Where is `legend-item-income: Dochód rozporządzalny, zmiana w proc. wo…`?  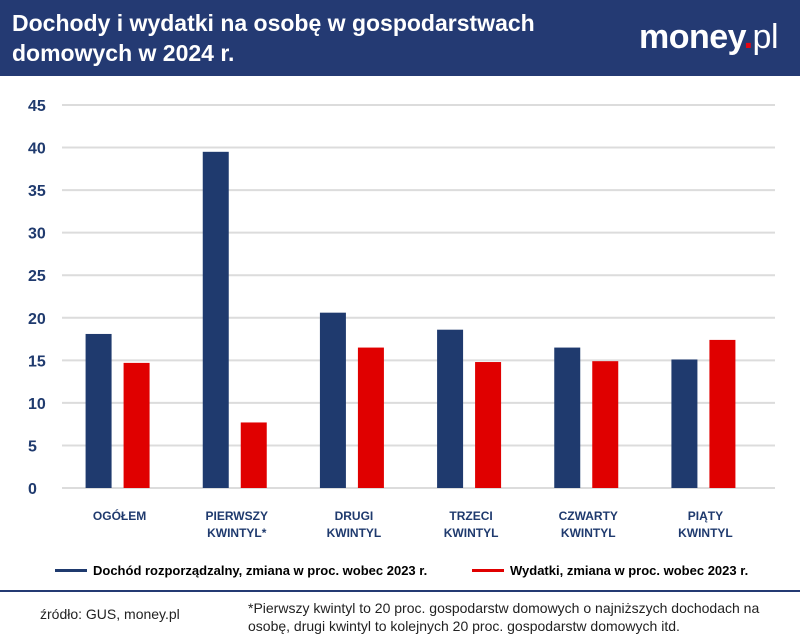
legend-item-income: Dochód rozporządzalny, zmiana w proc. wo… is located at coordinates (241, 570).